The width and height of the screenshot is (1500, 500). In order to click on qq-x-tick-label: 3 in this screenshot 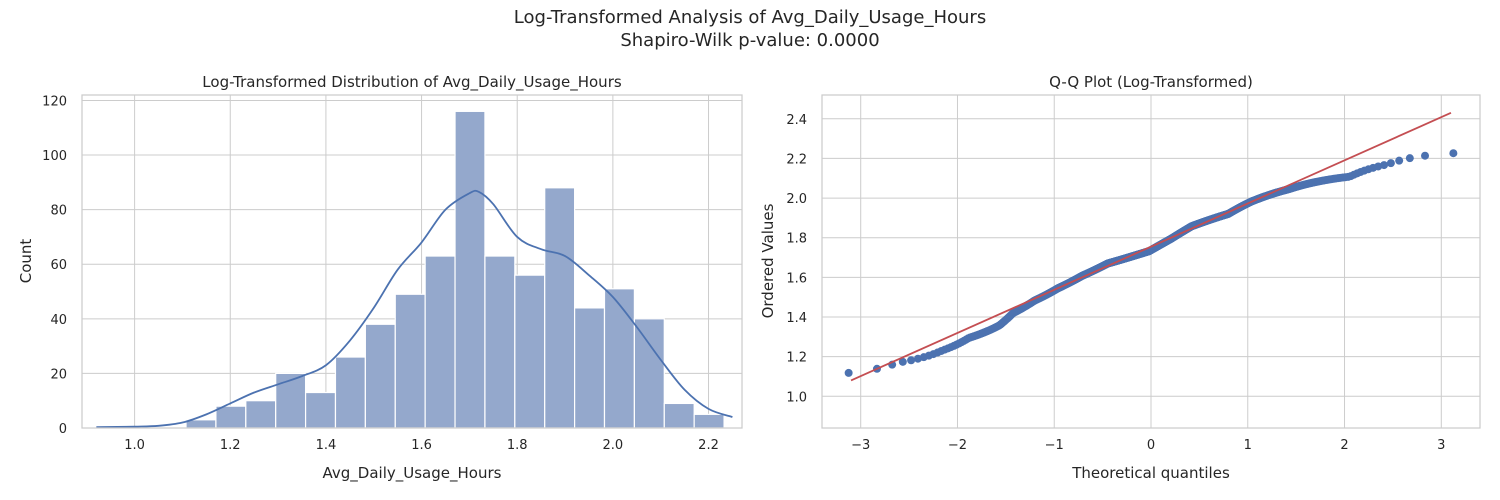, I will do `click(1441, 445)`.